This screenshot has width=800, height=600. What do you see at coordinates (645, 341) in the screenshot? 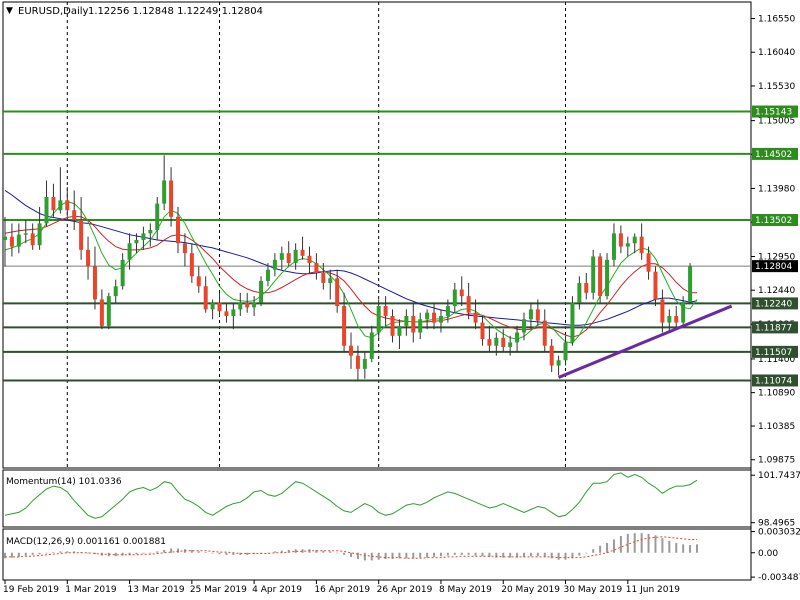
I see `support-trendline` at bounding box center [645, 341].